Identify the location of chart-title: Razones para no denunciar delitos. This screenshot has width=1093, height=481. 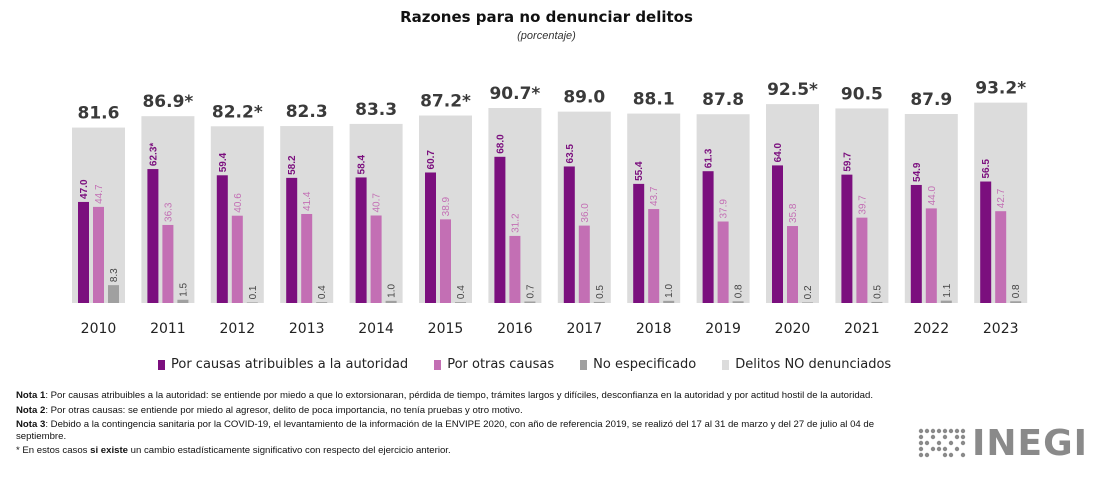
(546, 17).